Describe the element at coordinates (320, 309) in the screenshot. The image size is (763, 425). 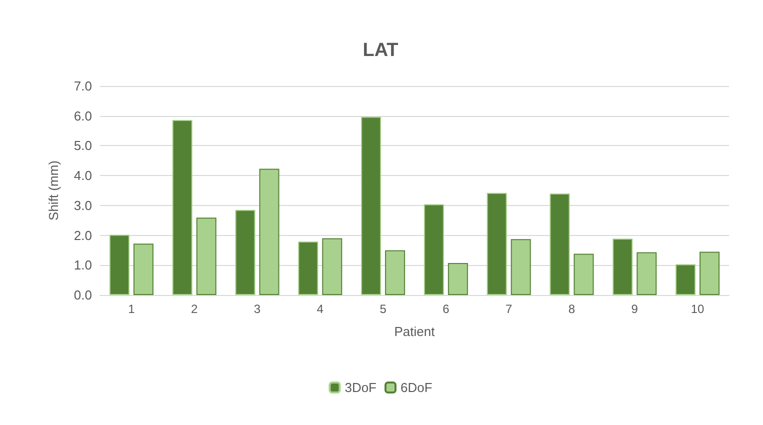
I see `x-tick-label: 4` at that location.